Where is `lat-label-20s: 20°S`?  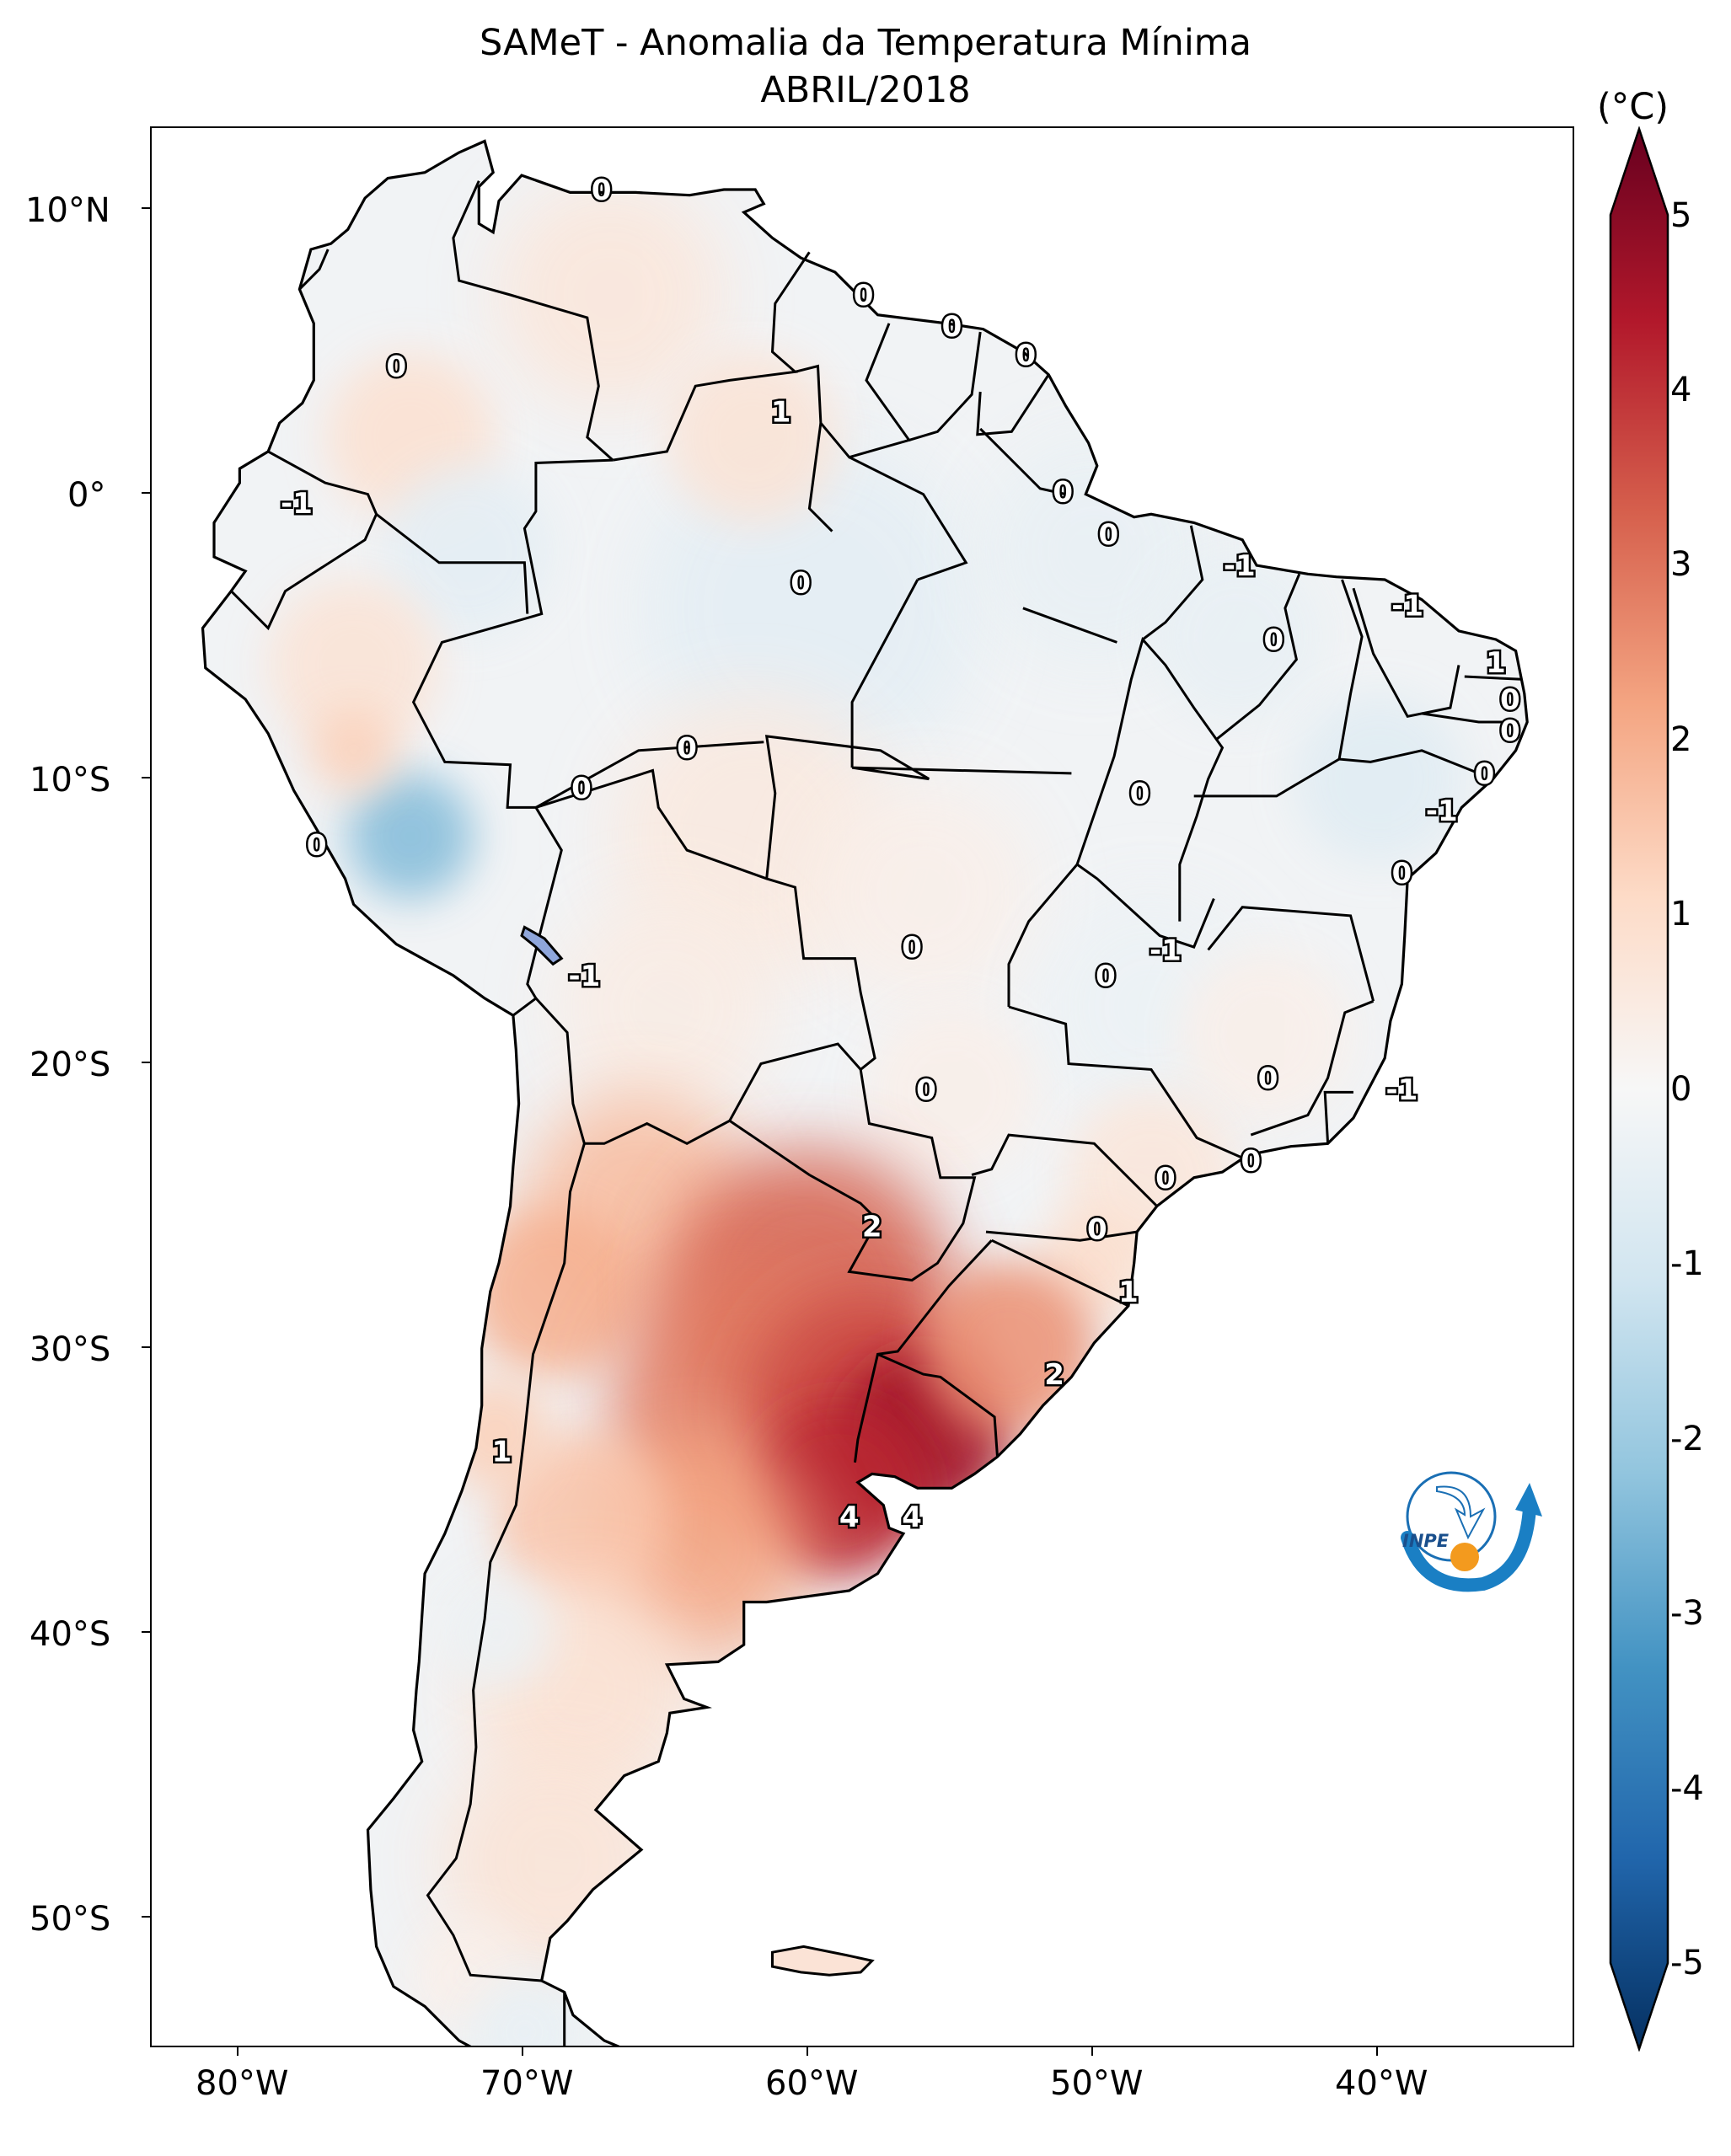 lat-label-20s: 20°S is located at coordinates (70, 1065).